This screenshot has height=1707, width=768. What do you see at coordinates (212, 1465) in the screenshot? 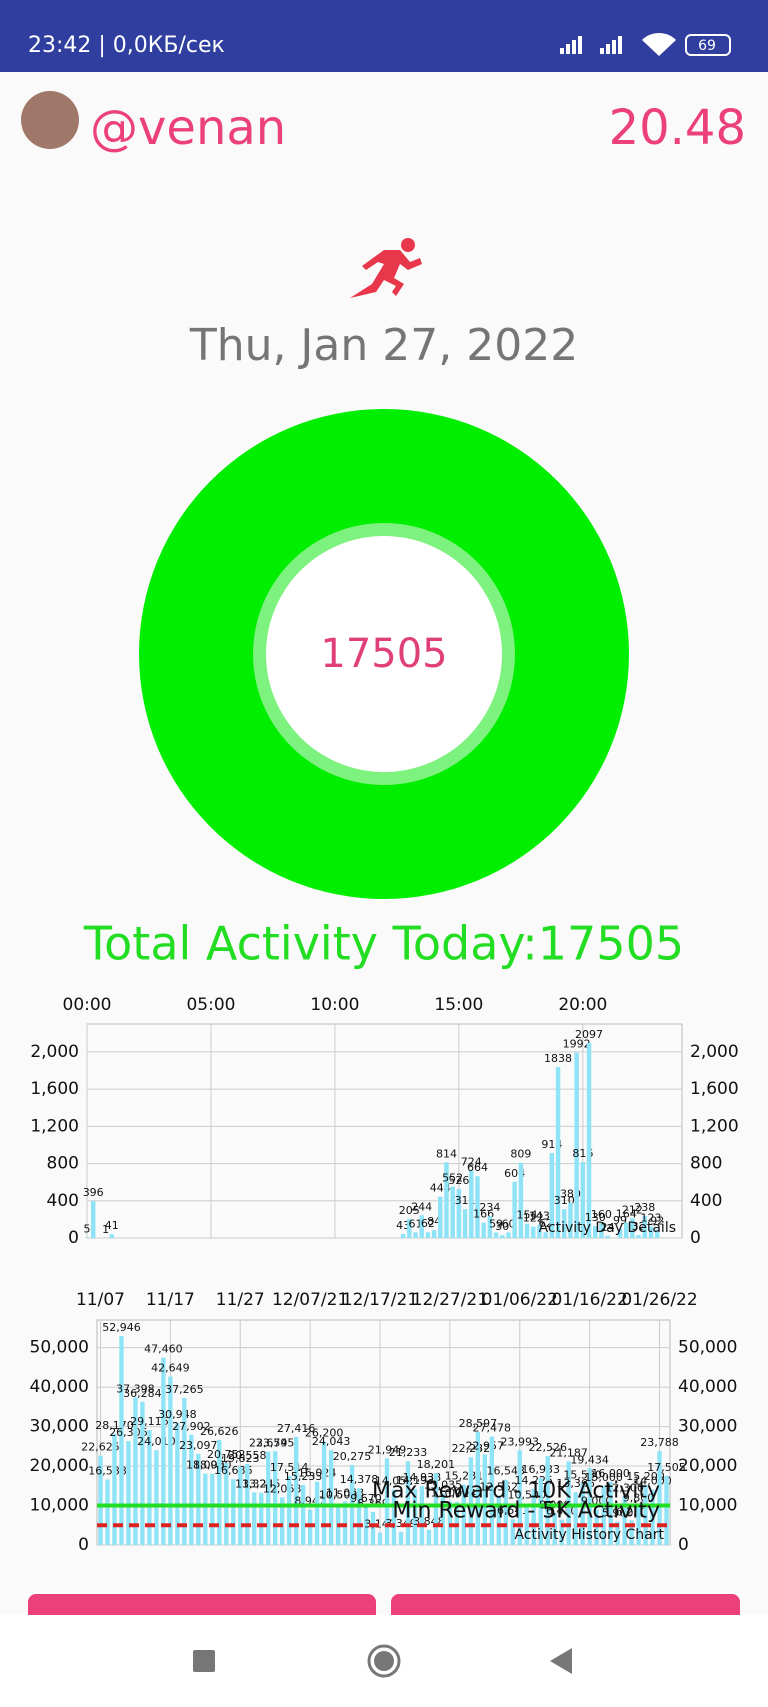
I see `data-label: 18,060` at bounding box center [212, 1465].